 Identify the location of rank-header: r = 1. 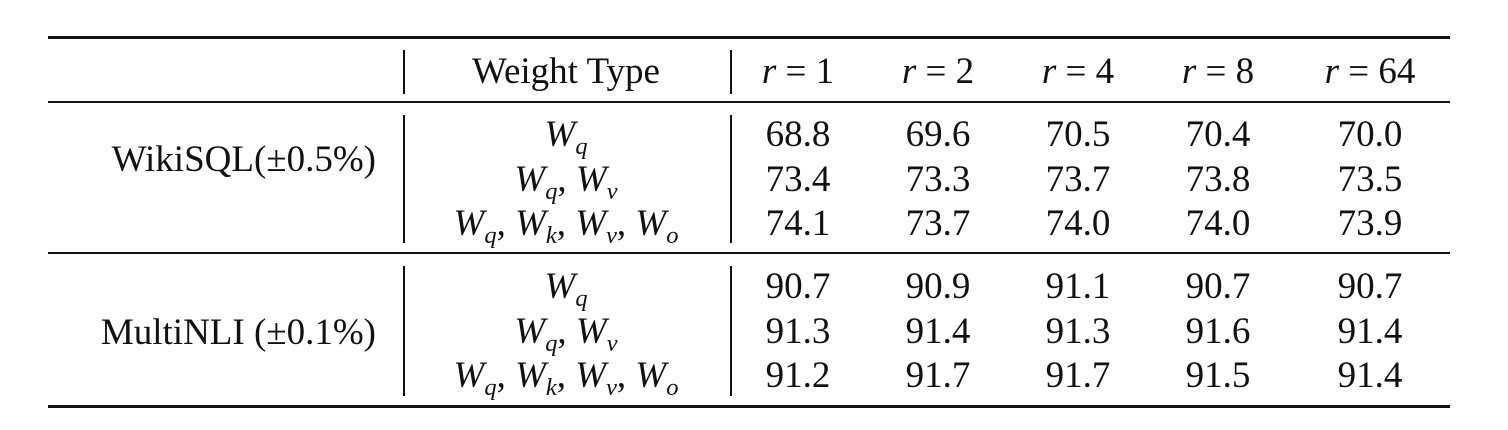
(798, 71).